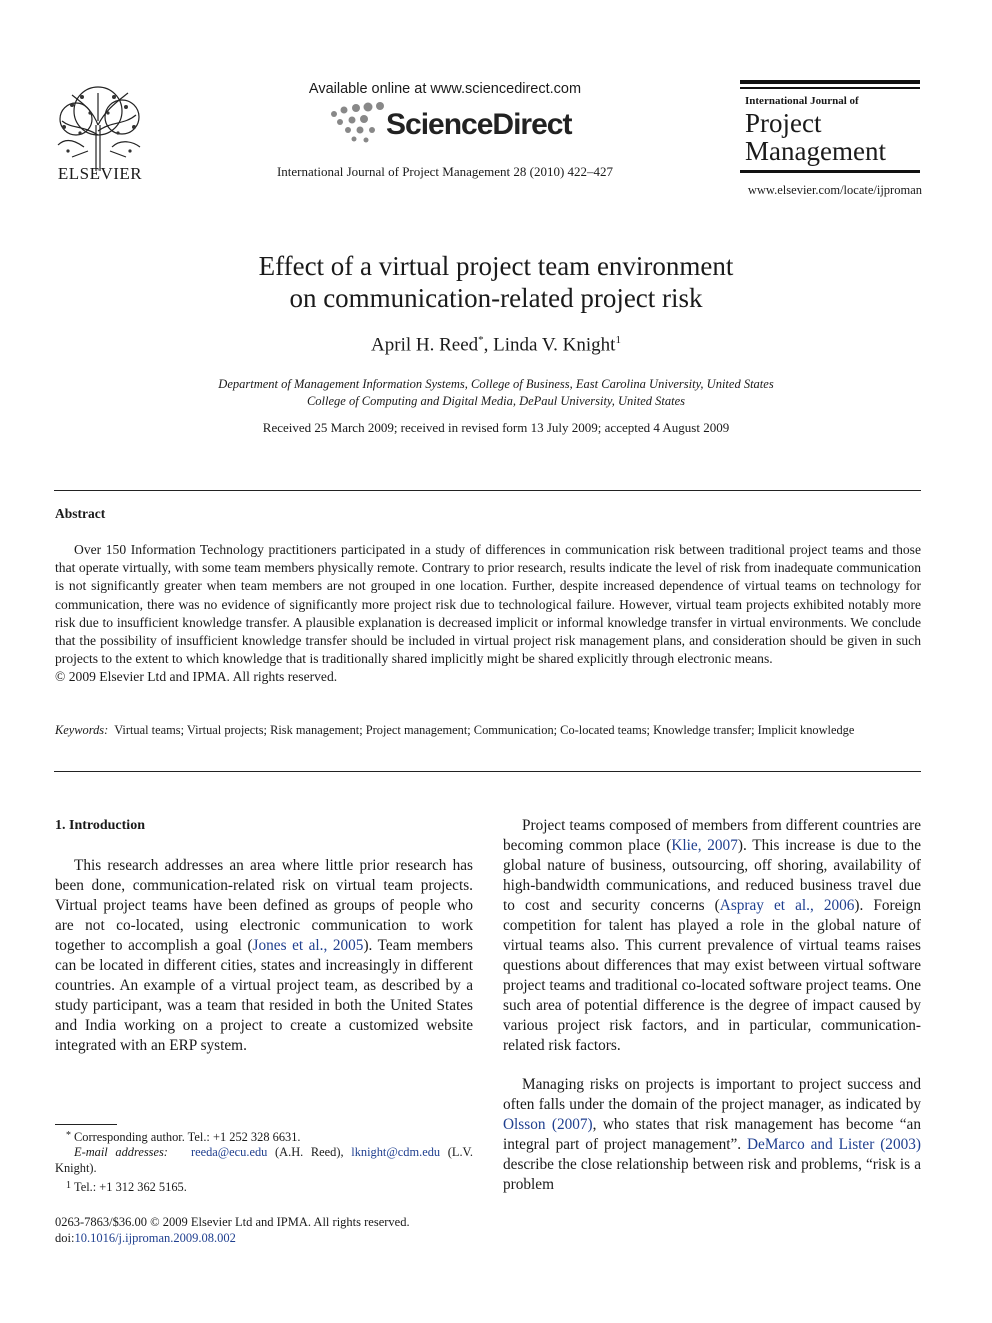 The image size is (992, 1323). What do you see at coordinates (121, 1152) in the screenshot?
I see `email-label: E-mail addresses:` at bounding box center [121, 1152].